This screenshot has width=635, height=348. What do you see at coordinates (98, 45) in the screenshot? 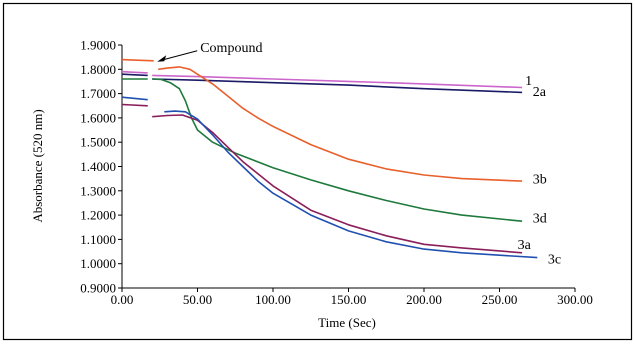
I see `y-tick-label: 1.9000` at bounding box center [98, 45].